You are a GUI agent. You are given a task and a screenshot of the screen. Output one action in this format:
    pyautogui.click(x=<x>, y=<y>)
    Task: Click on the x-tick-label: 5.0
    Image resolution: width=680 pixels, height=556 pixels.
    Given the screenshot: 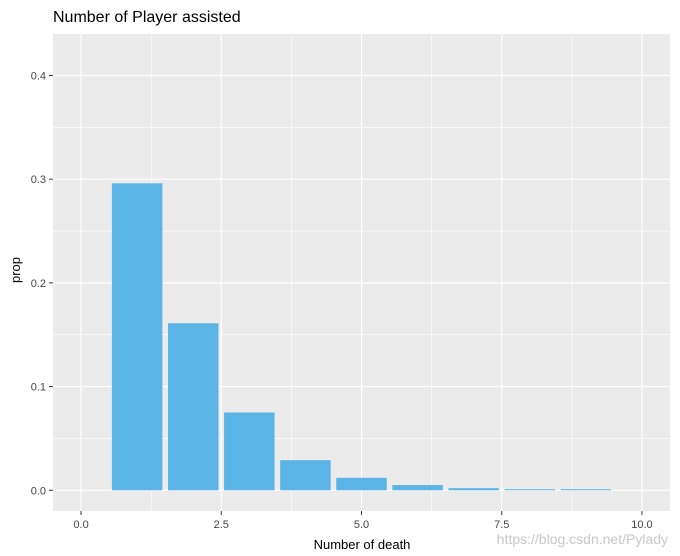 What is the action you would take?
    pyautogui.click(x=361, y=525)
    